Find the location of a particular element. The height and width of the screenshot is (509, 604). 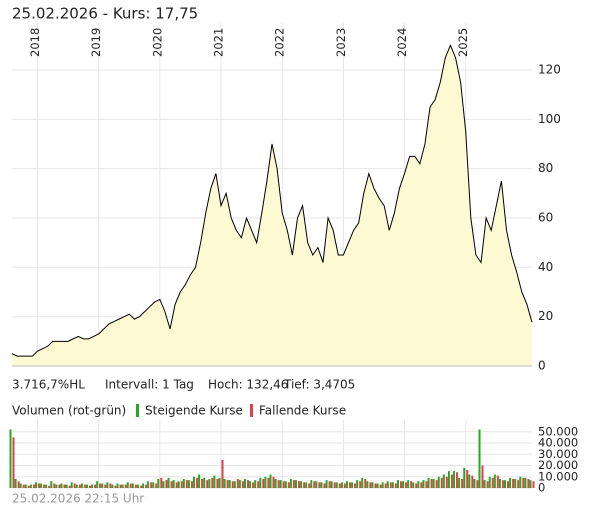

x-tick-label: 2025 is located at coordinates (463, 42).